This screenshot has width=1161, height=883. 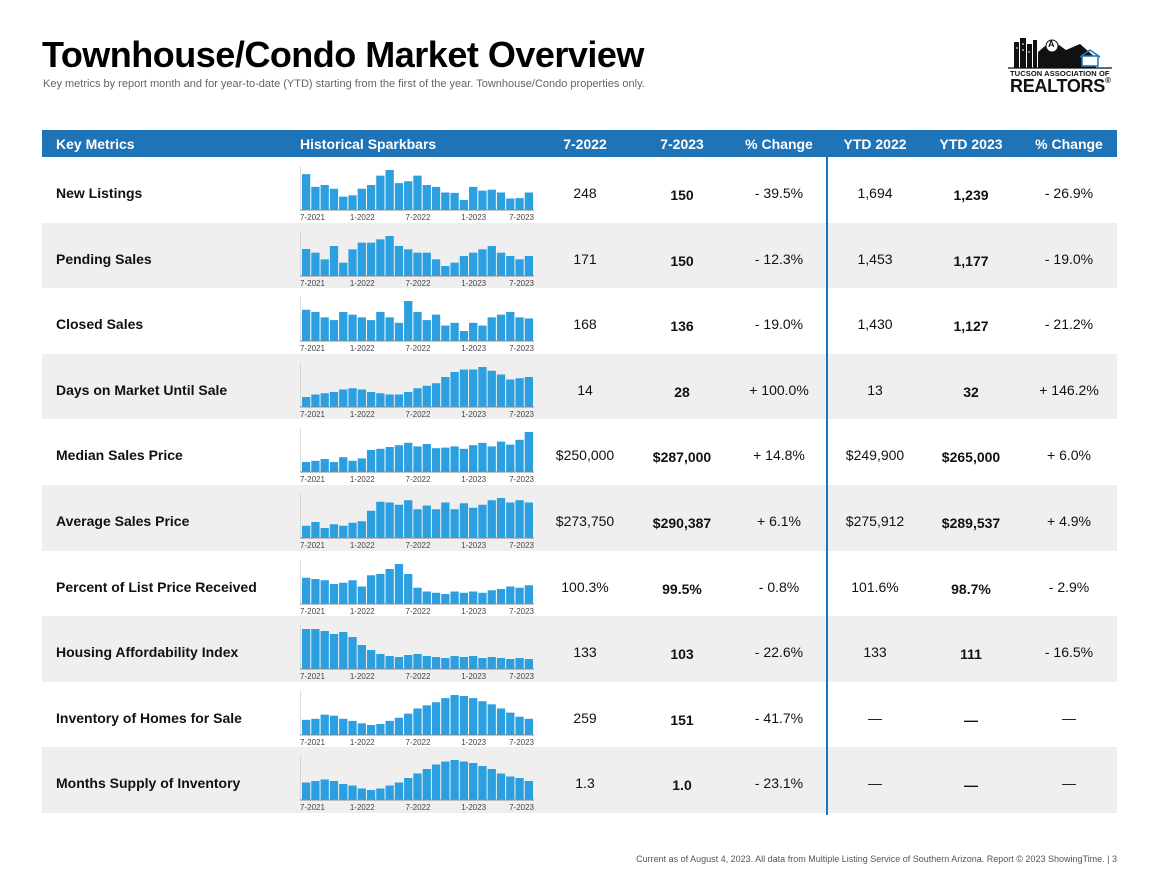 What do you see at coordinates (1069, 783) in the screenshot?
I see `value-pct-change-ytd: —` at bounding box center [1069, 783].